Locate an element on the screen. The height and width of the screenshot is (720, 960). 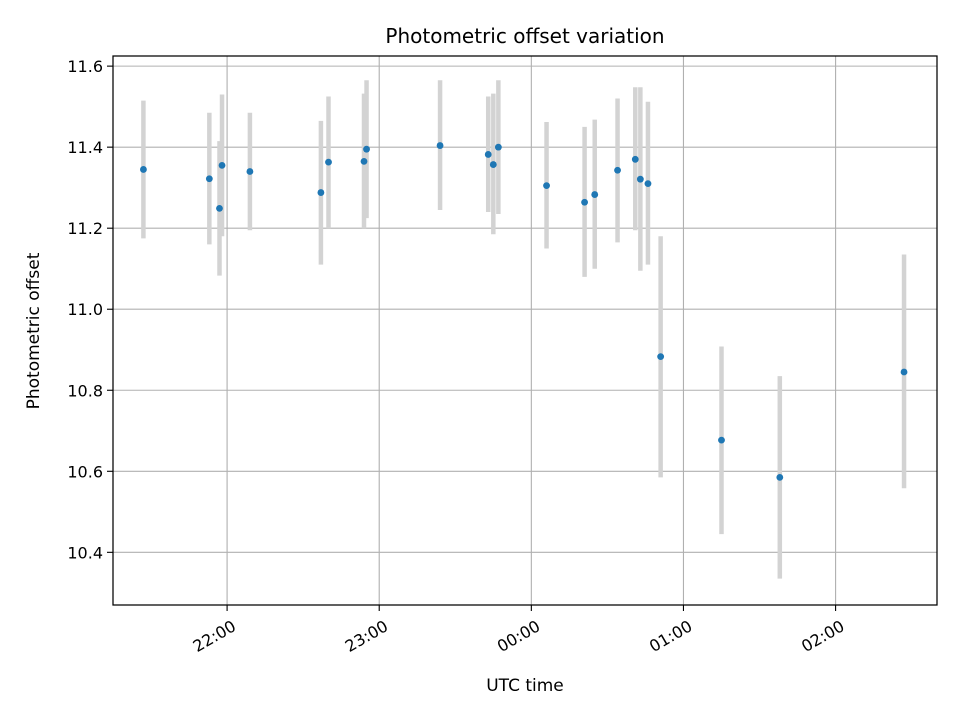
y-tick-label: 10.4 is located at coordinates (85, 552).